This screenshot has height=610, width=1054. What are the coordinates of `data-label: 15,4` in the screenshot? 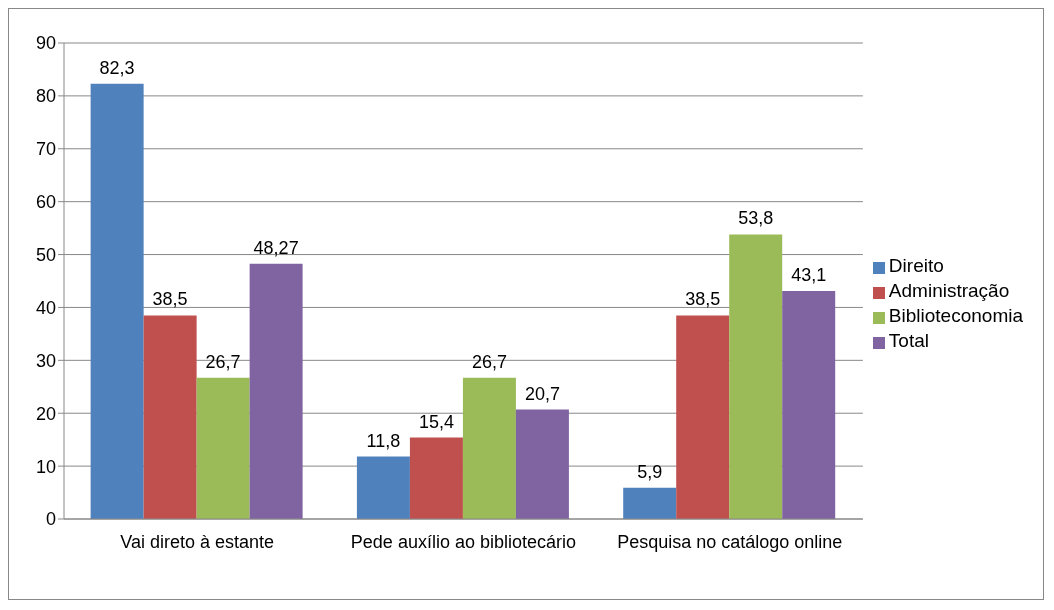 It's located at (436, 421).